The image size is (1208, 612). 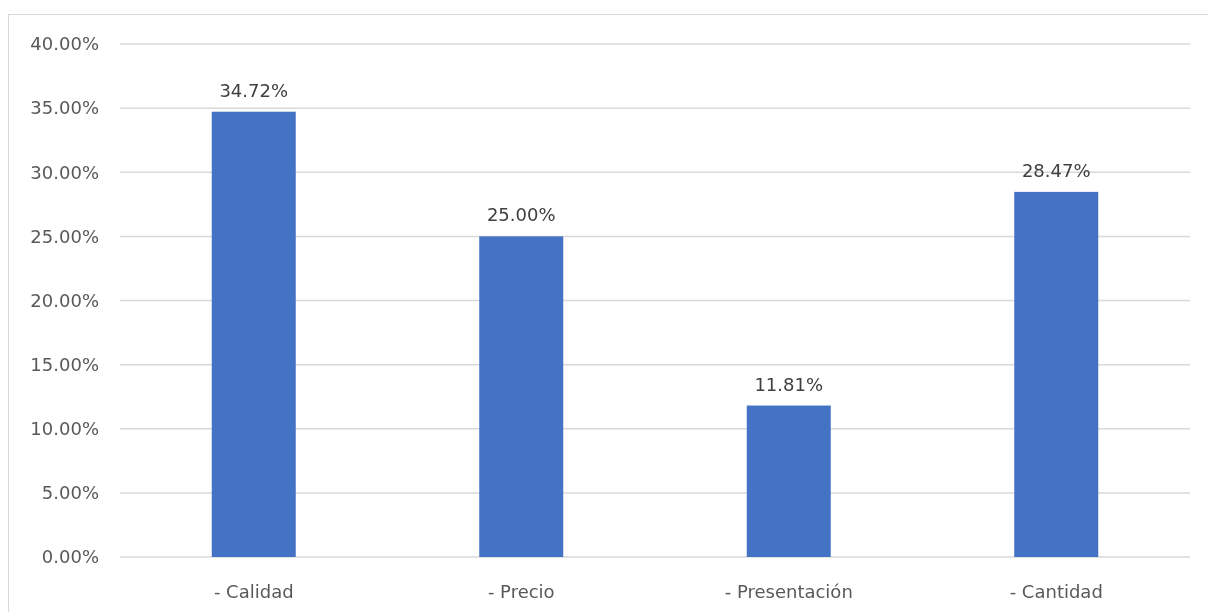 I want to click on y-tick-label: 10.00%, so click(x=64, y=429).